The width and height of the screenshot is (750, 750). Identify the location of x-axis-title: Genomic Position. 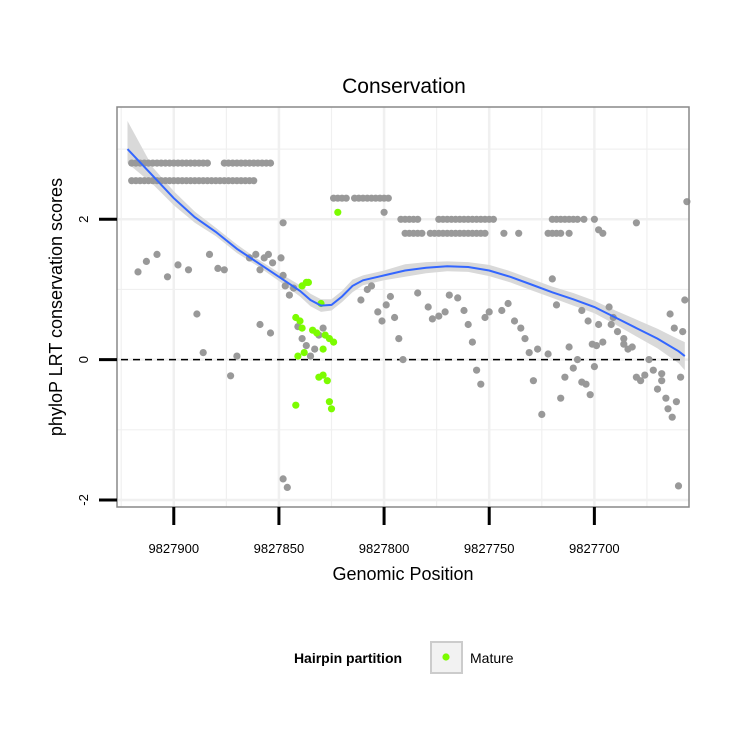
(402, 574).